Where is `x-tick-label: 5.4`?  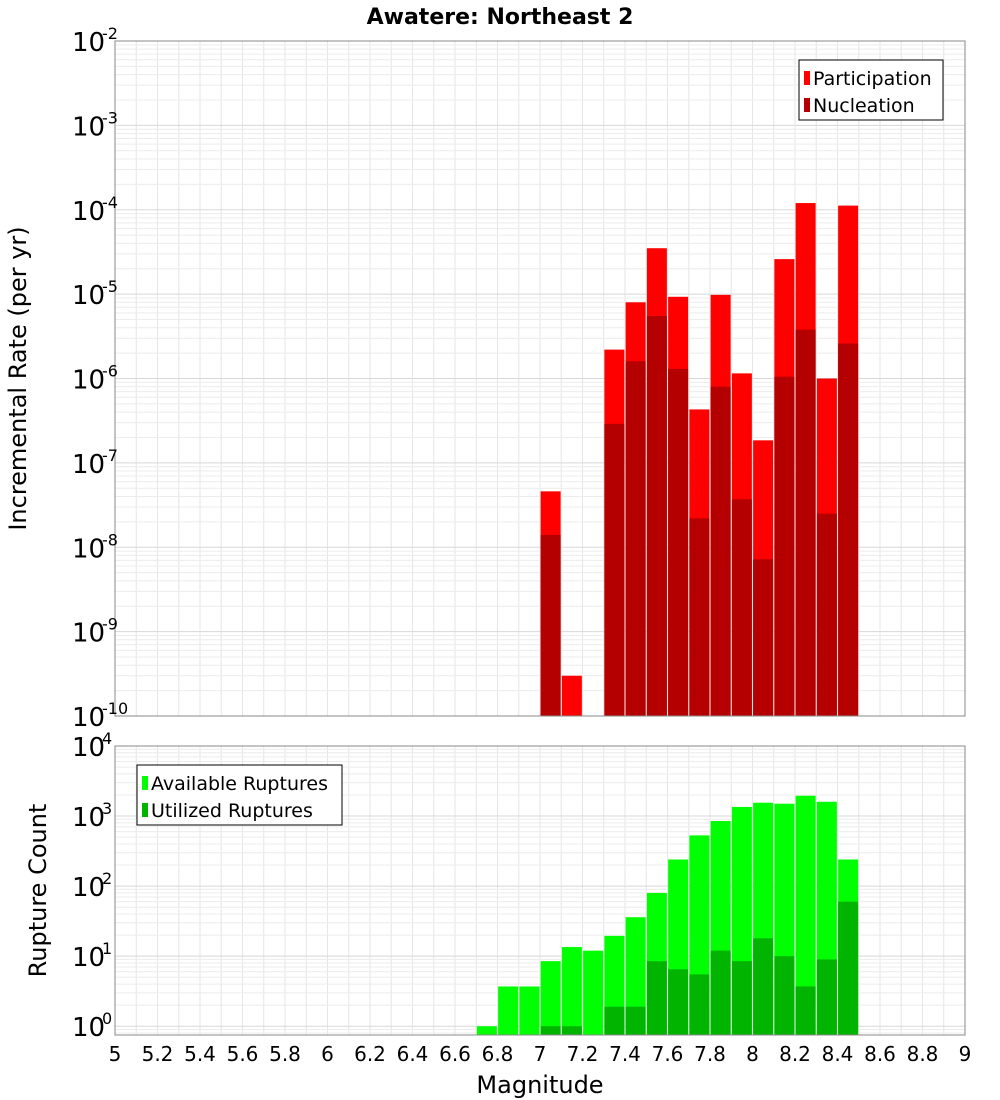 x-tick-label: 5.4 is located at coordinates (200, 1054).